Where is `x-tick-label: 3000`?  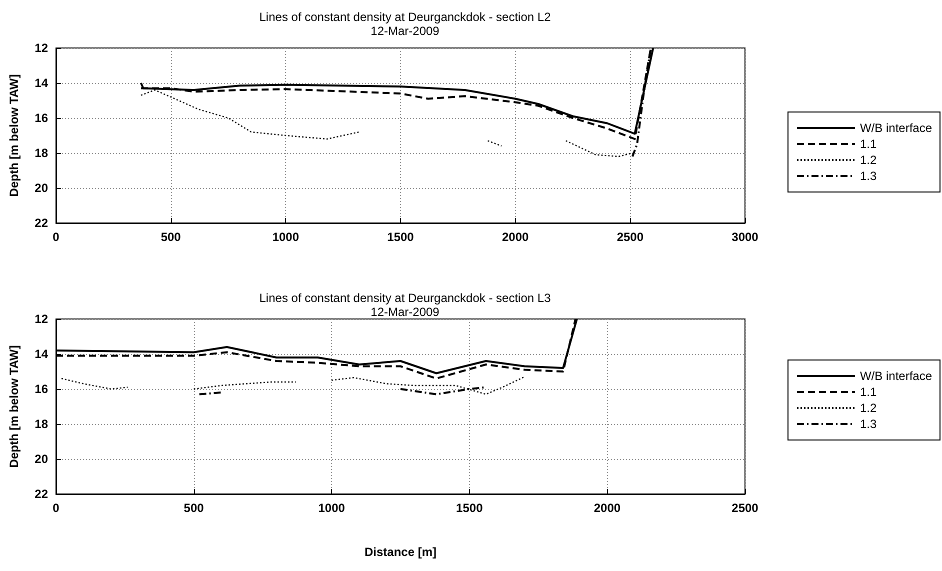 x-tick-label: 3000 is located at coordinates (745, 237).